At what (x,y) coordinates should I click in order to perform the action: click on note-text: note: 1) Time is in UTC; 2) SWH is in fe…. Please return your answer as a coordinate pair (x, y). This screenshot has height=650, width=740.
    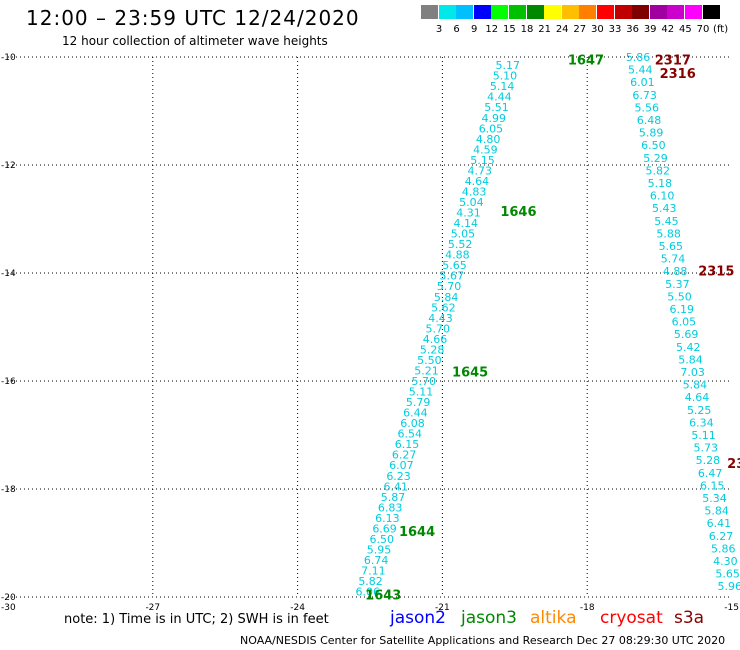
    Looking at the image, I should click on (196, 619).